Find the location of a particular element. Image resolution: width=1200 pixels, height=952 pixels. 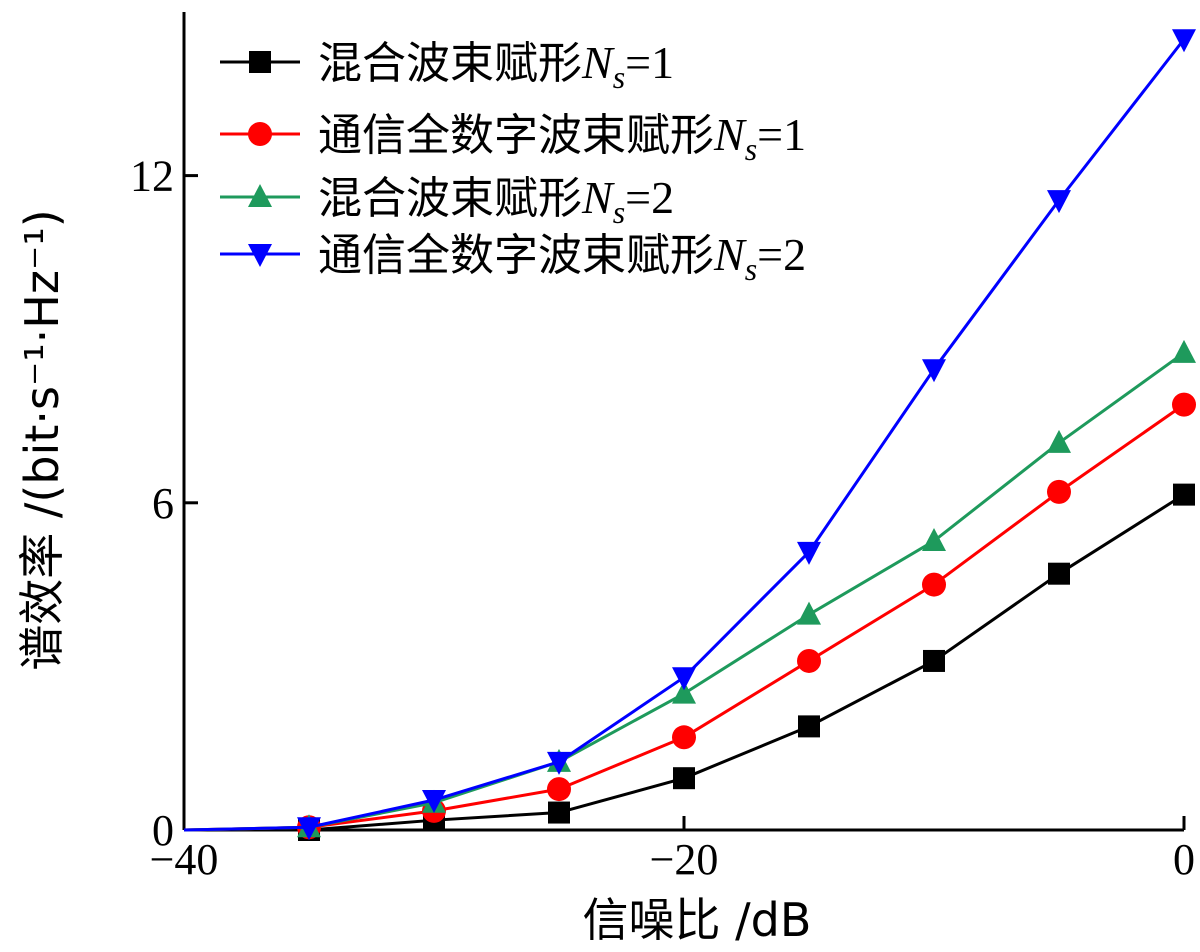

y-tick-label: 6 is located at coordinates (163, 503).